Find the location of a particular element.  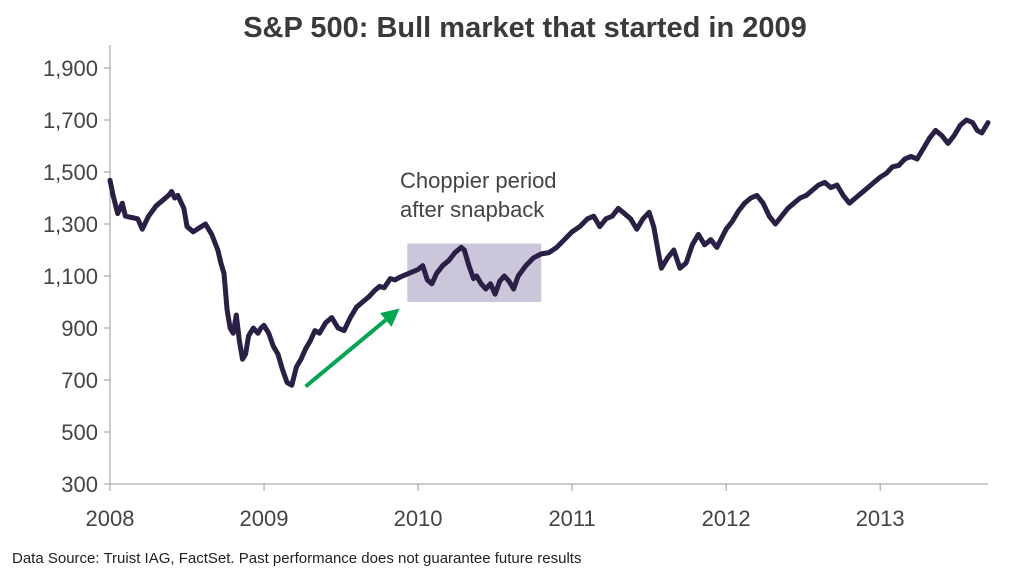

x-tick-label: 2008 is located at coordinates (110, 518).